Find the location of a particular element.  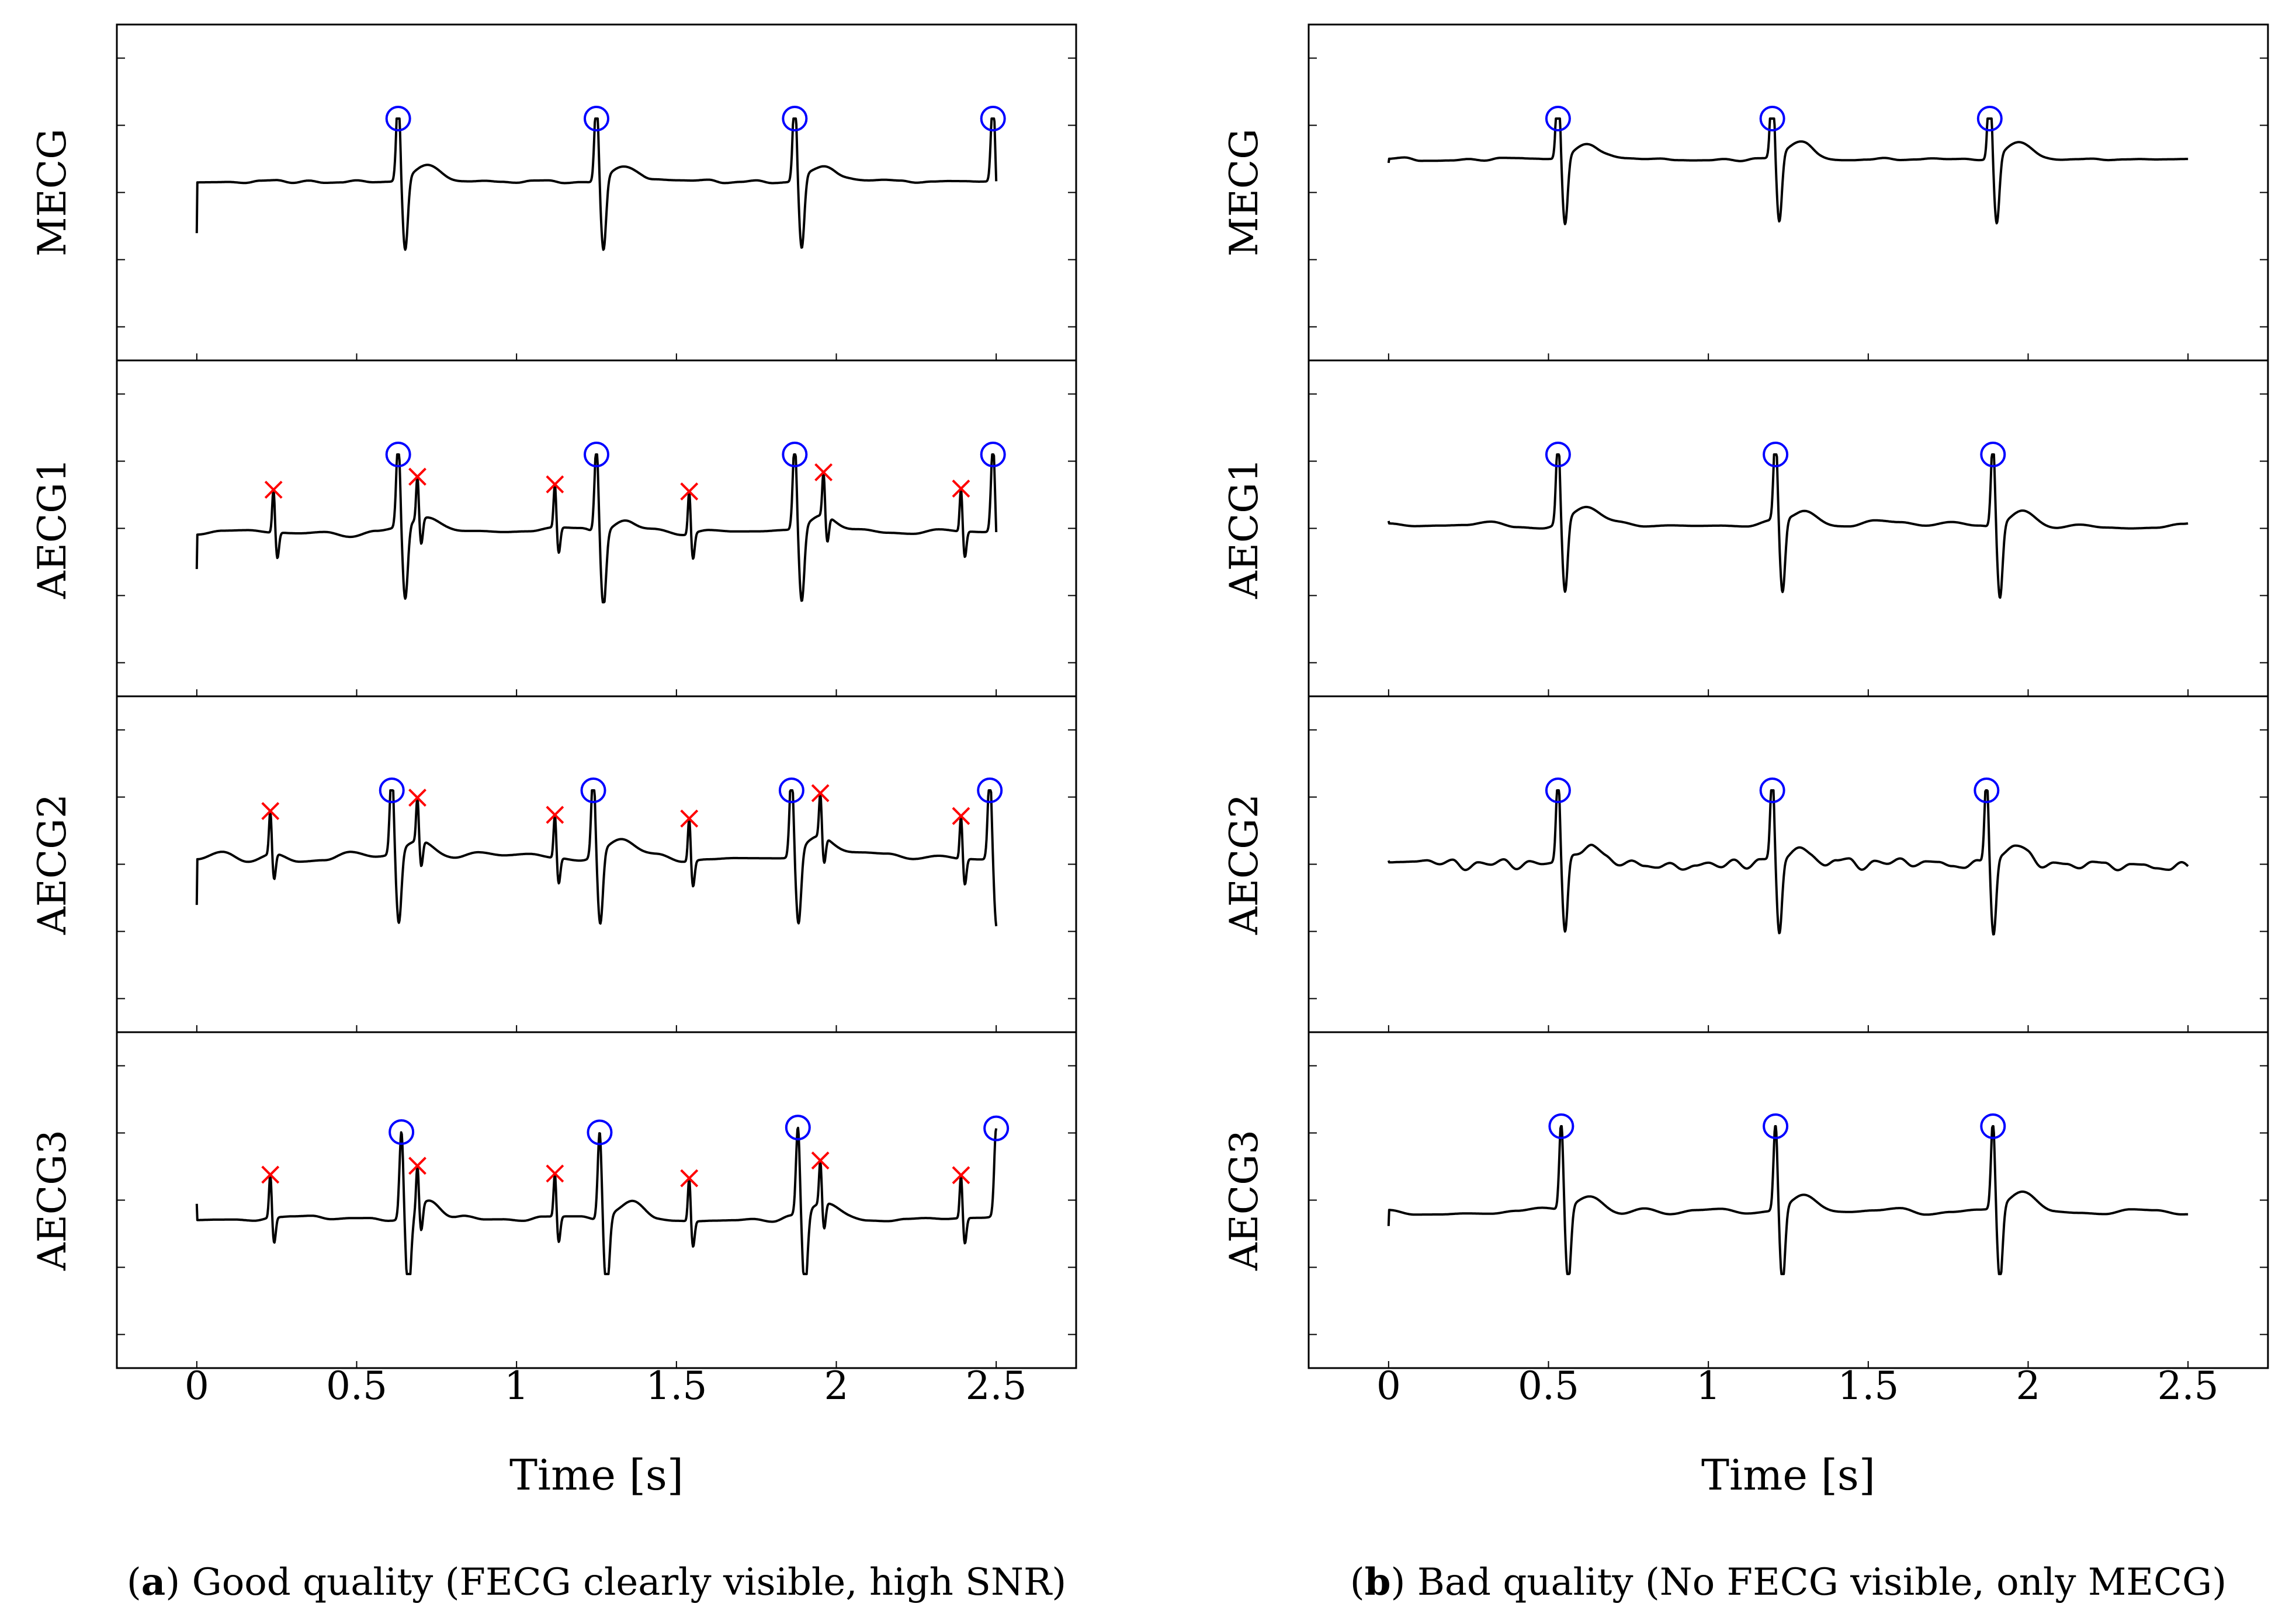

ecg-trace-aecg1 is located at coordinates (1788, 526).